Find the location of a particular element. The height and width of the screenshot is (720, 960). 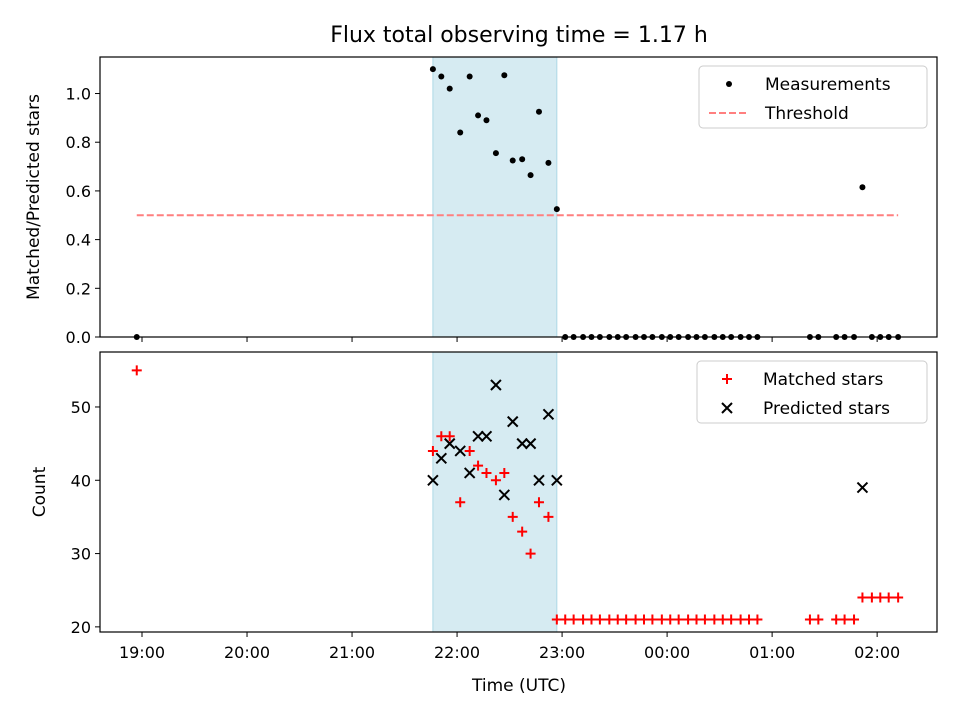

legend: Matched stars Predicted stars is located at coordinates (812, 392).